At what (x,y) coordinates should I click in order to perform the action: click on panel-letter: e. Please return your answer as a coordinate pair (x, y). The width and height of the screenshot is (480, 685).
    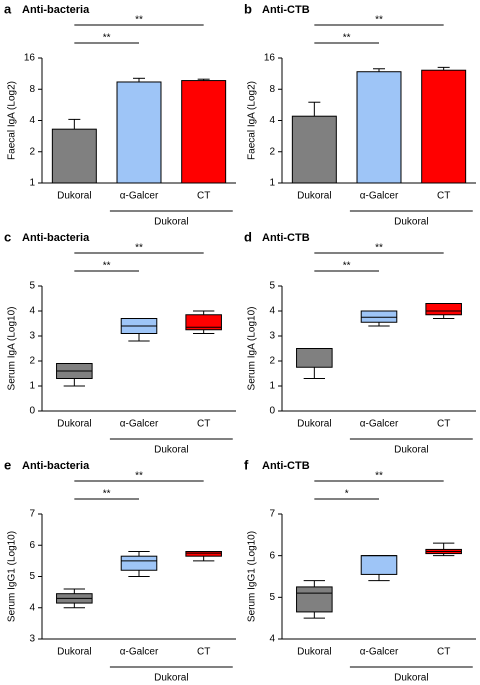
    Looking at the image, I should click on (7, 464).